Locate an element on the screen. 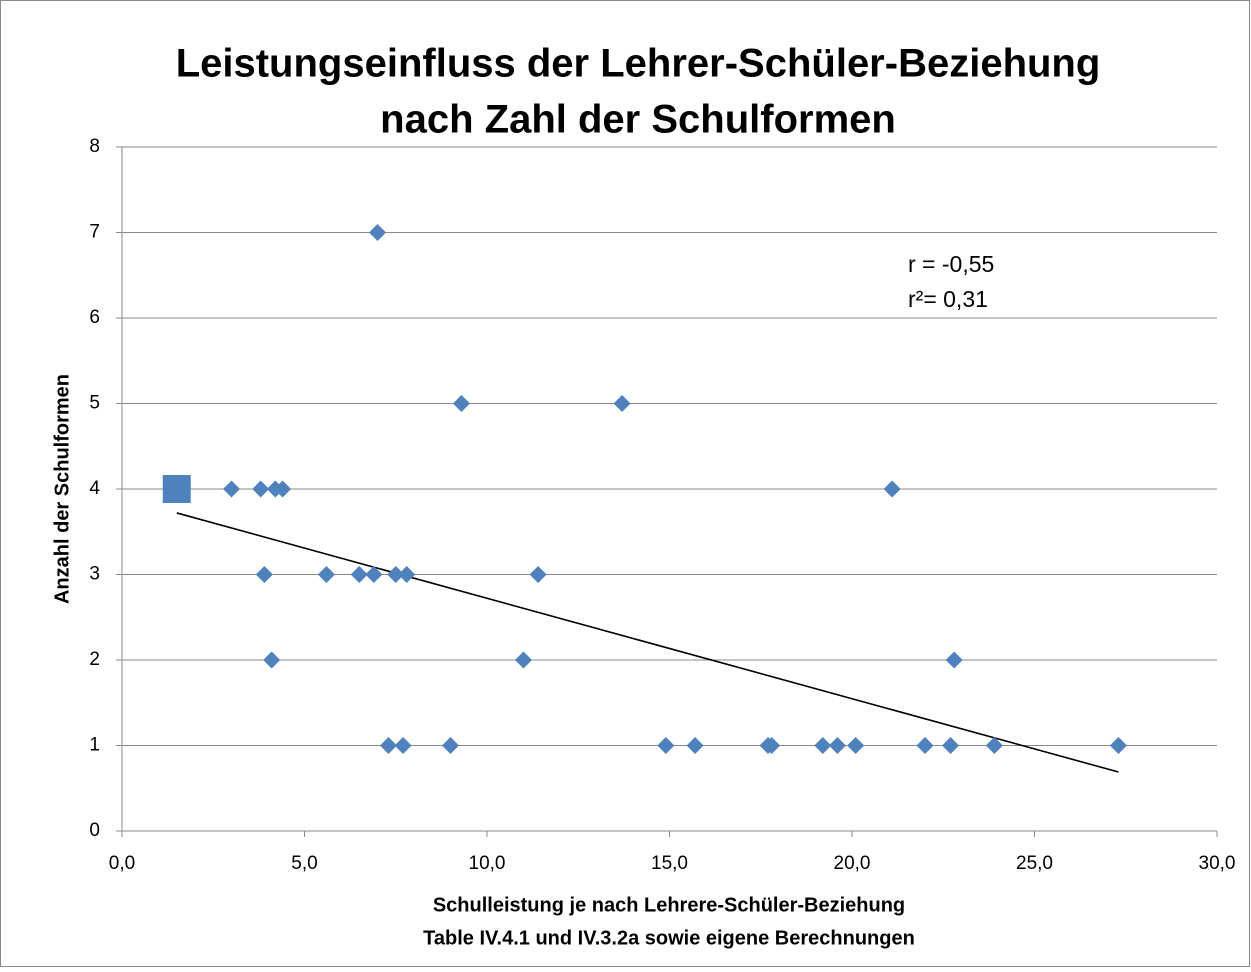  annotation: r = -0,55 is located at coordinates (951, 264).